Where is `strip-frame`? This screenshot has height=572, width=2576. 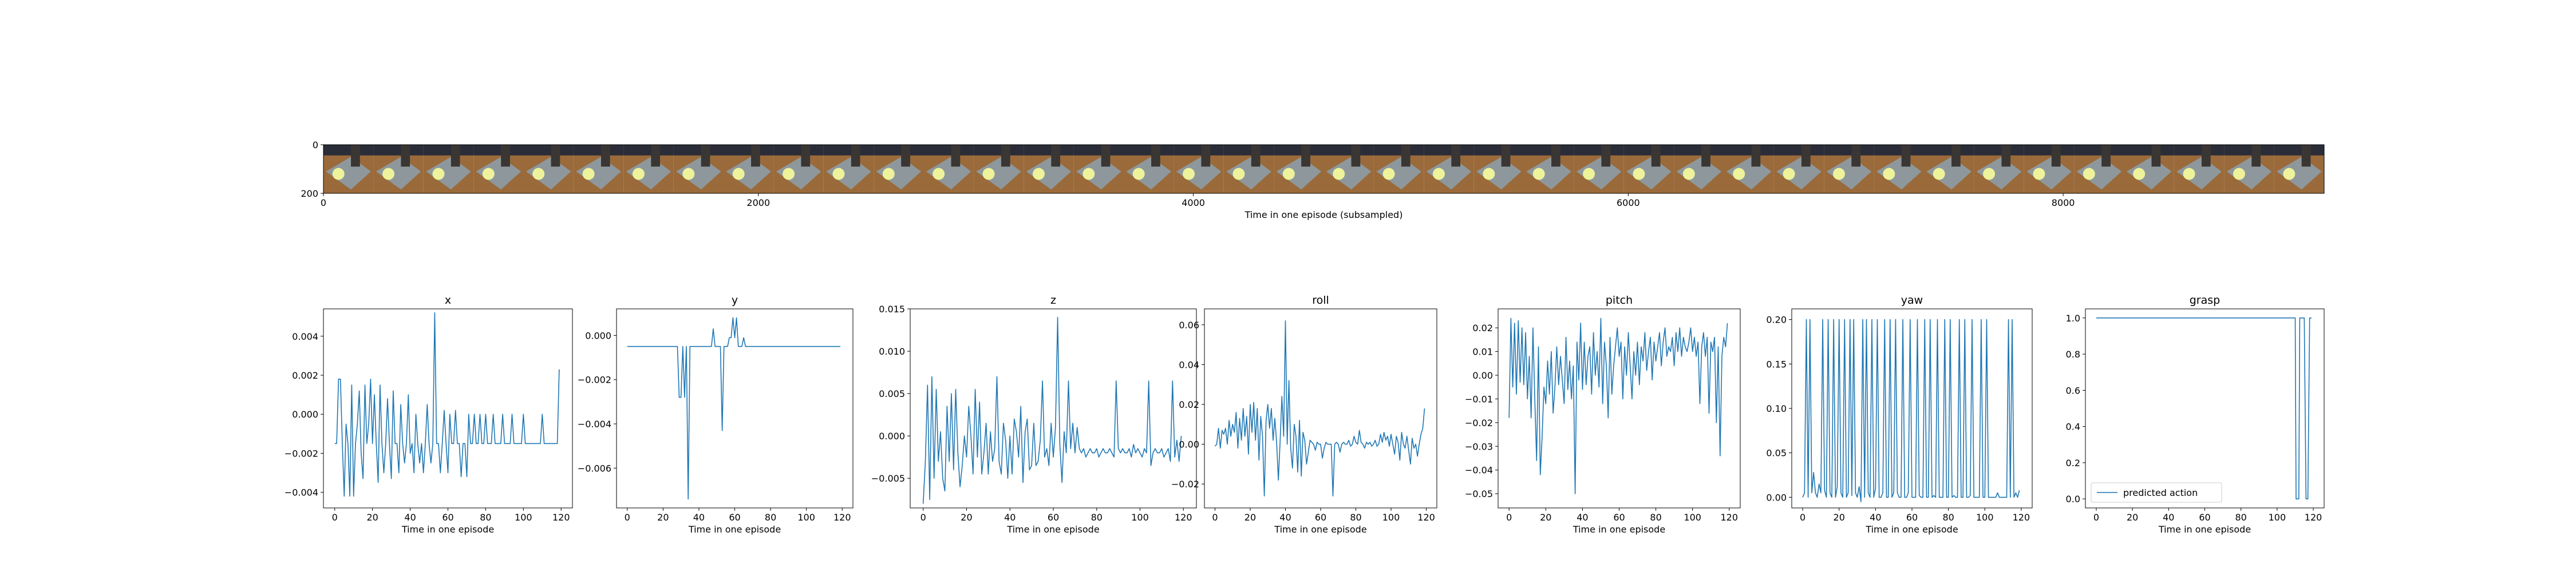
strip-frame is located at coordinates (1324, 169).